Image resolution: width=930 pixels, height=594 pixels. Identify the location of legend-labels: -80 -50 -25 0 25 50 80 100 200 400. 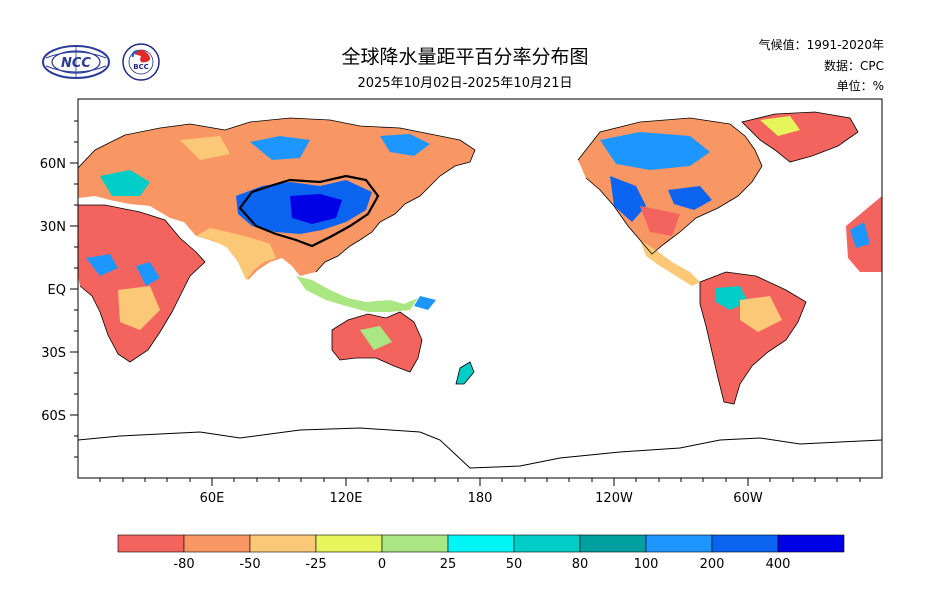
(481, 564).